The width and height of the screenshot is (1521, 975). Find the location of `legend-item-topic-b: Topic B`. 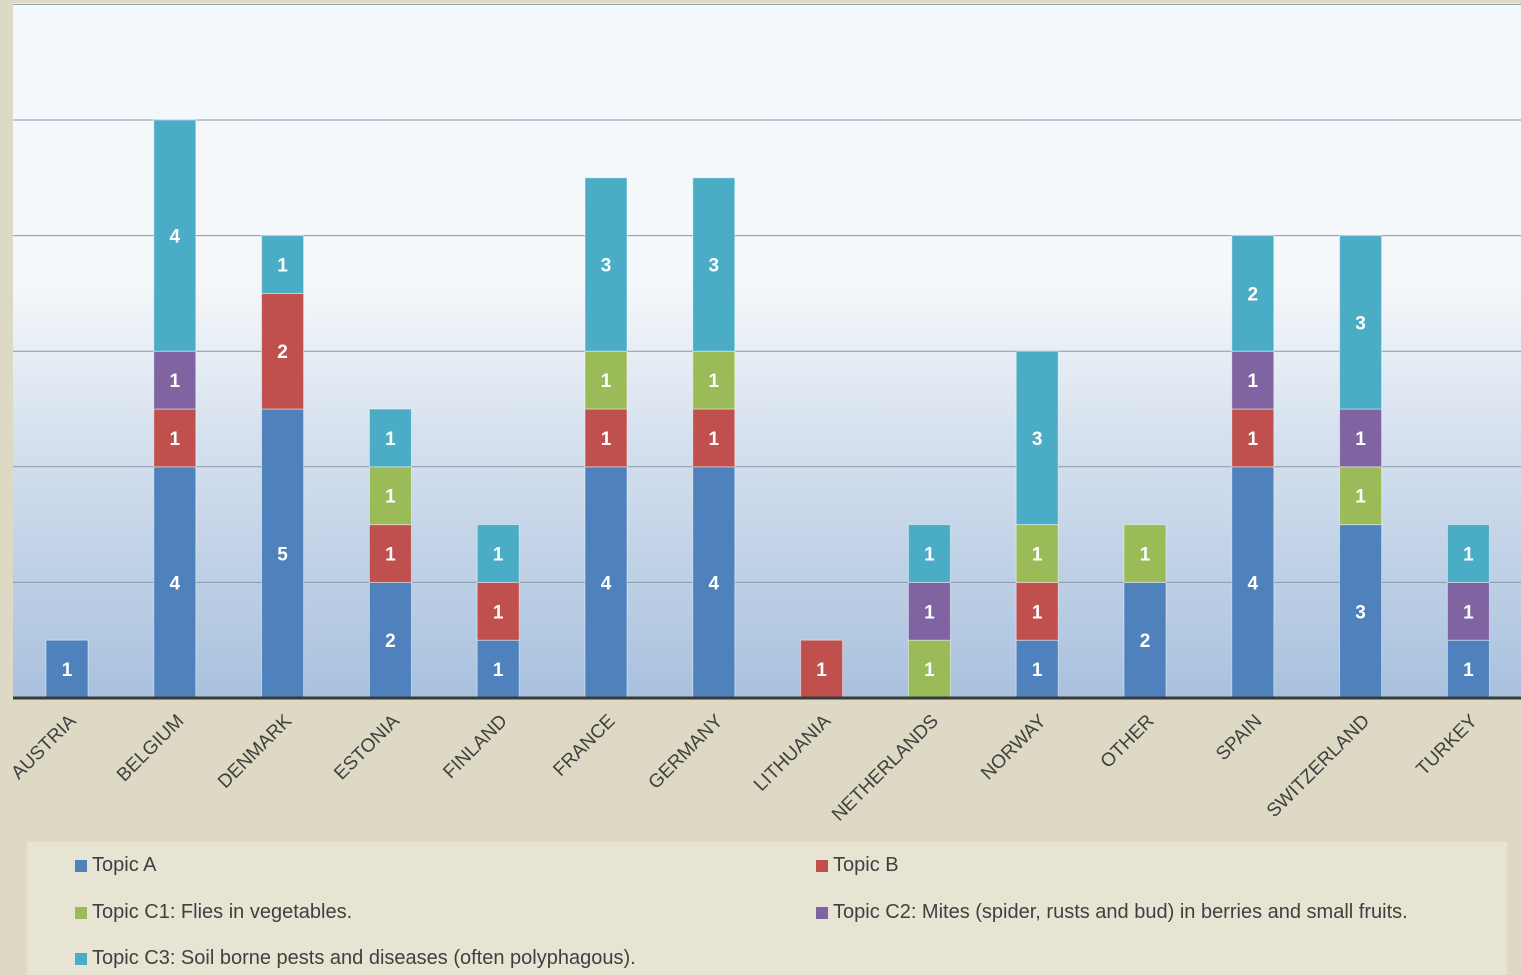

legend-item-topic-b: Topic B is located at coordinates (857, 865).